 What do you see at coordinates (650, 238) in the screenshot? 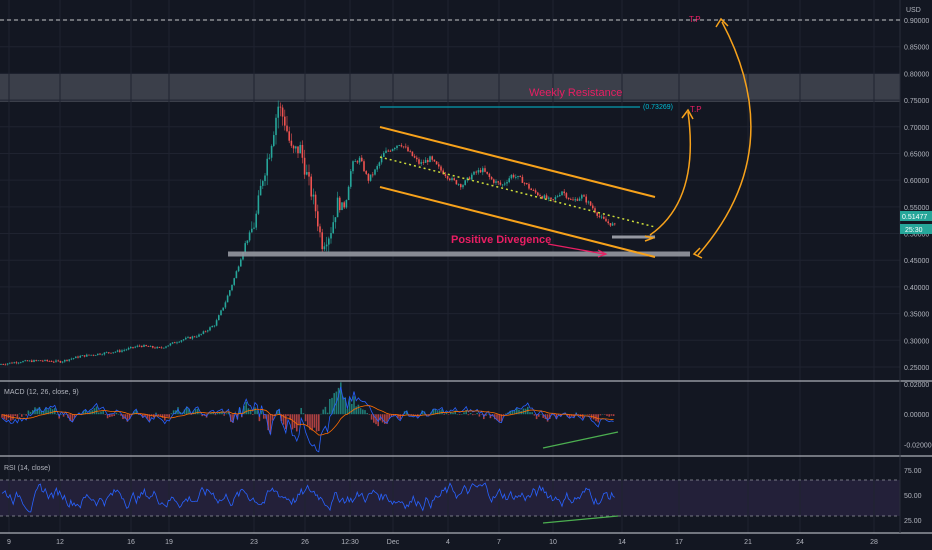
I see `tp1-arrow-tail` at bounding box center [650, 238].